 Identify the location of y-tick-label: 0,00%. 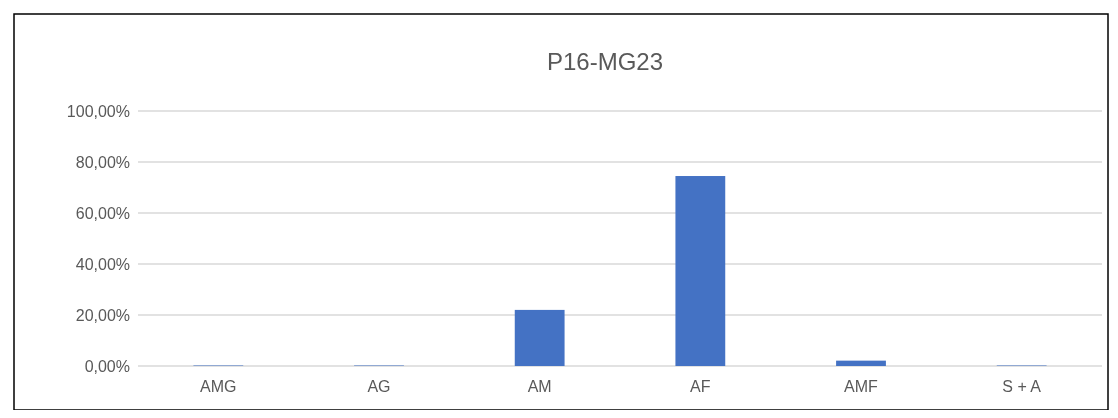
(107, 366).